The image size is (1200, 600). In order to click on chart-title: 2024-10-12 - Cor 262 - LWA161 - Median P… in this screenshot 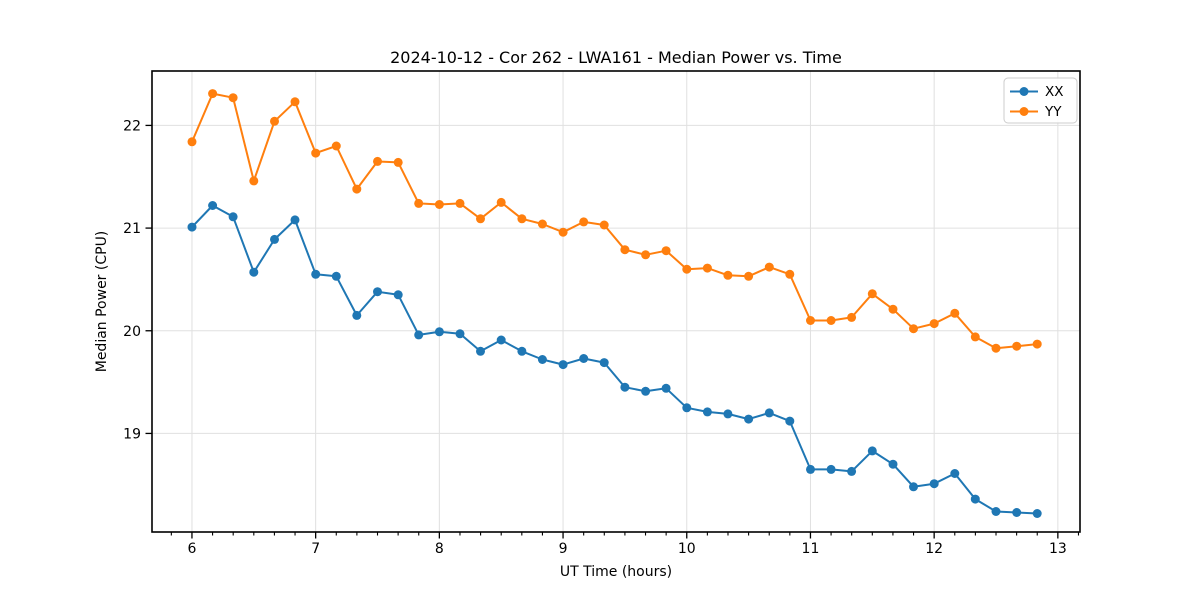, I will do `click(616, 57)`.